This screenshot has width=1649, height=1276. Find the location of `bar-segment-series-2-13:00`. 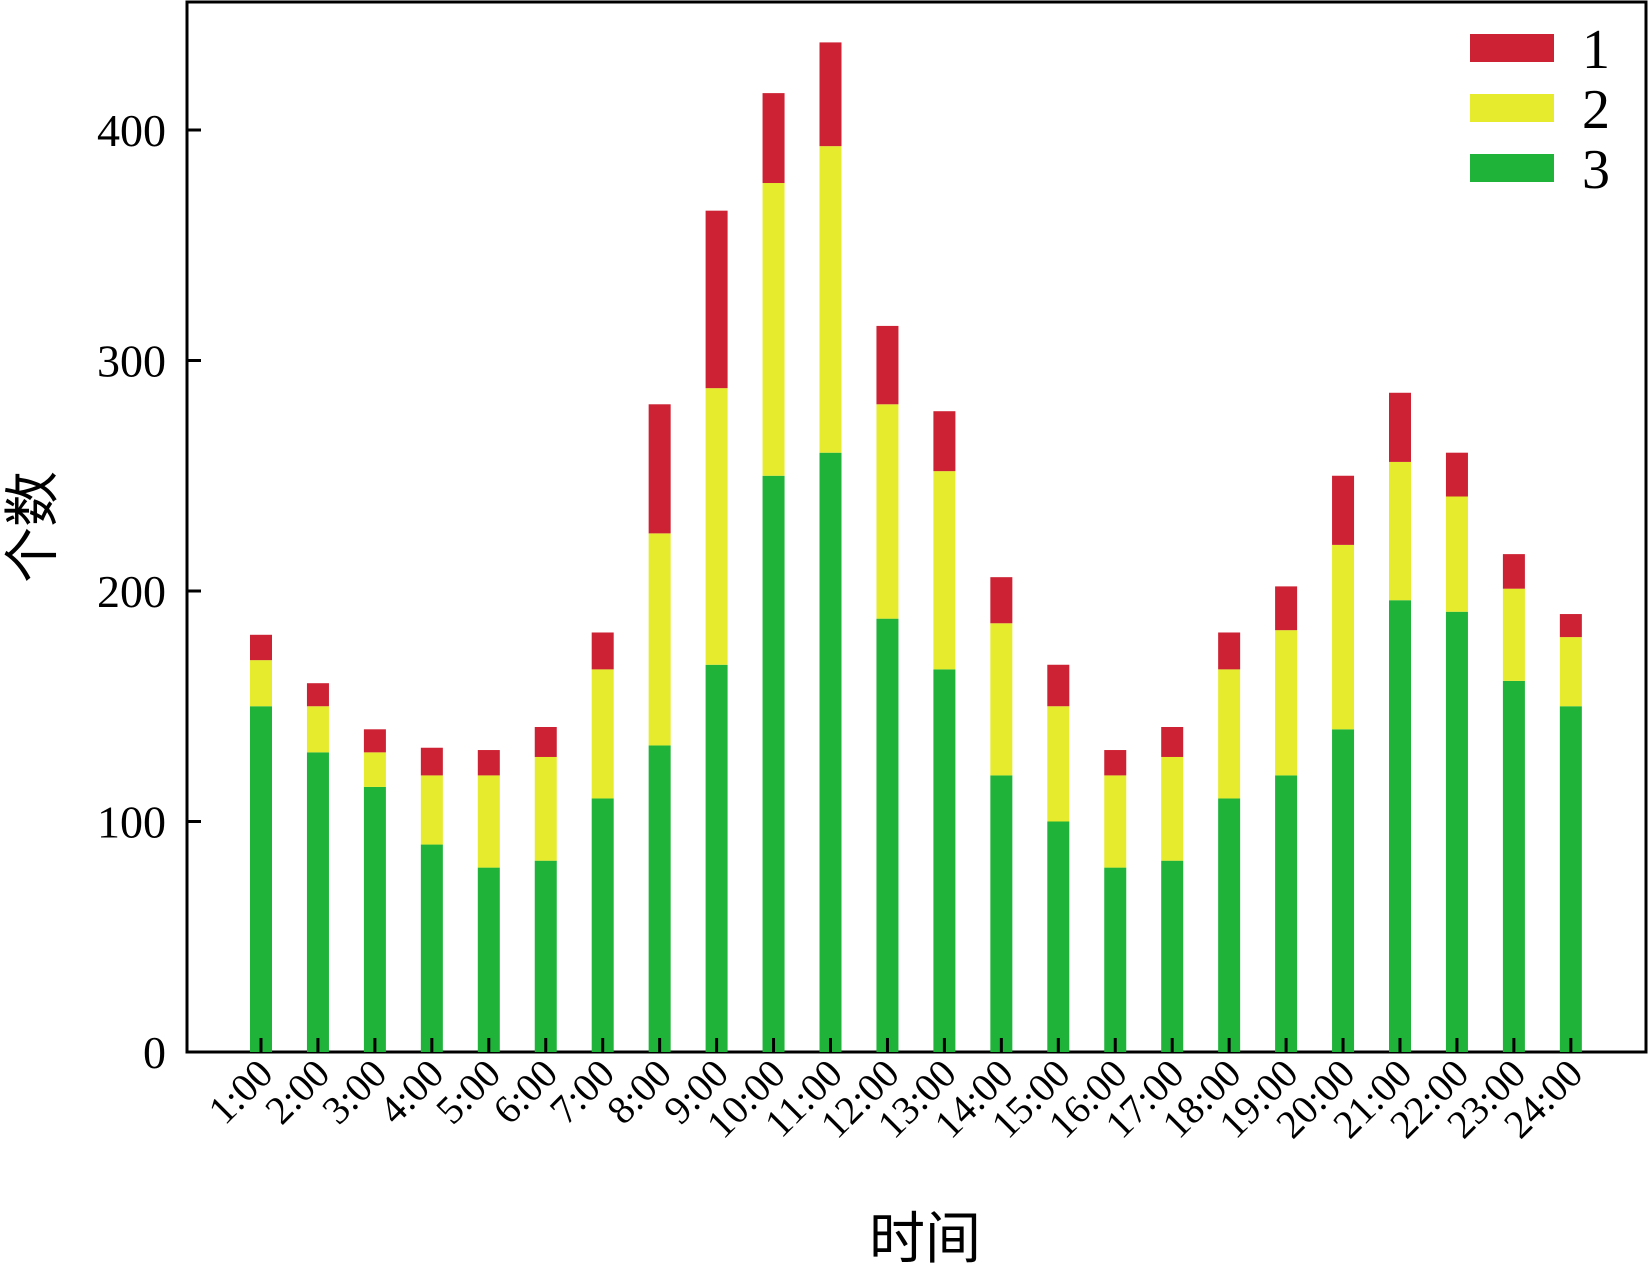

bar-segment-series-2-13:00 is located at coordinates (944, 570).